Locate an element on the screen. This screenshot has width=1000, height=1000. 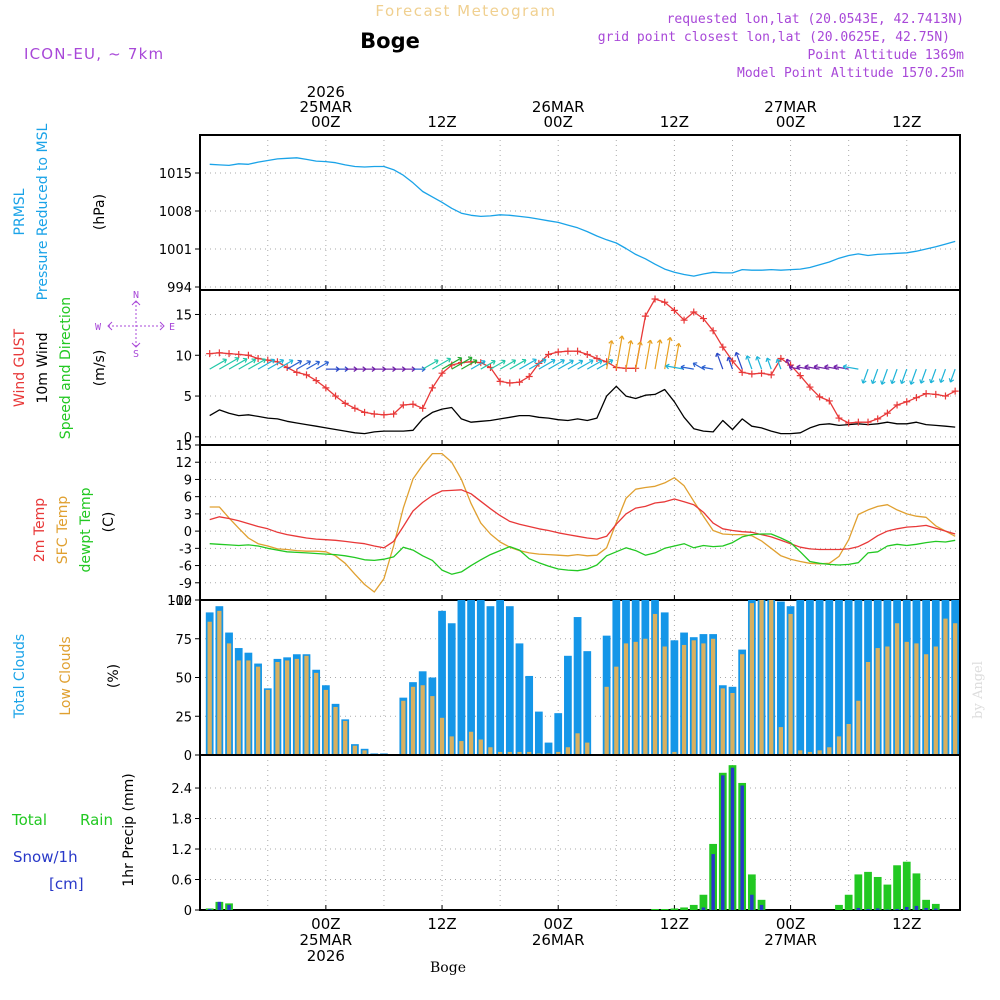
temp-tick-label: 6 is located at coordinates (188, 498).